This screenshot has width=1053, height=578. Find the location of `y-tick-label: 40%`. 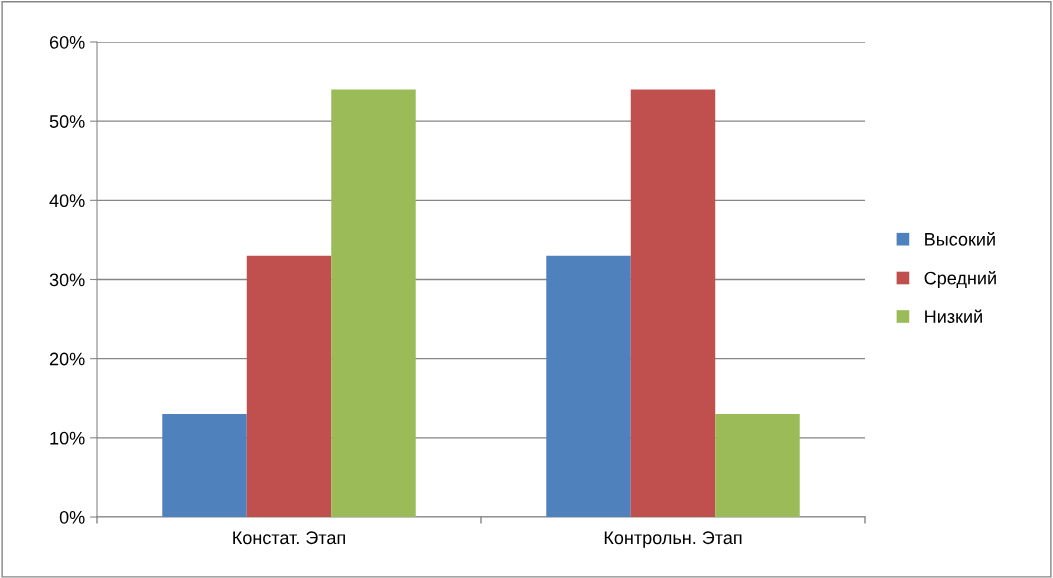

y-tick-label: 40% is located at coordinates (67, 201).